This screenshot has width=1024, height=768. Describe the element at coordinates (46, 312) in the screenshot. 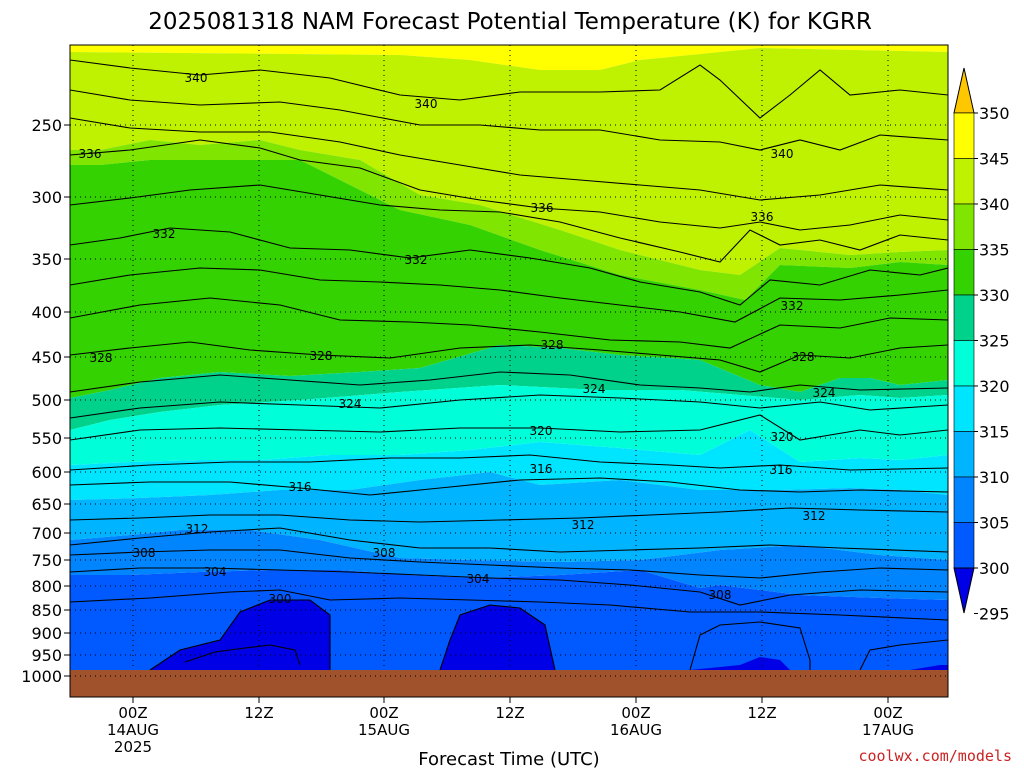

I see `y-tick-label: 400` at that location.